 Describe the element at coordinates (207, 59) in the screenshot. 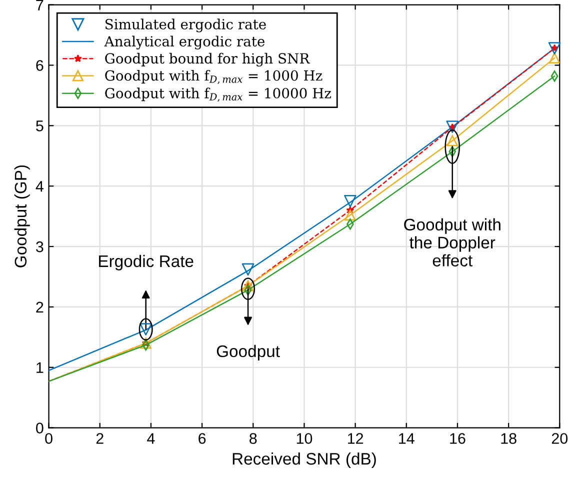

I see `legend-label: Goodput bound for high SNR` at that location.